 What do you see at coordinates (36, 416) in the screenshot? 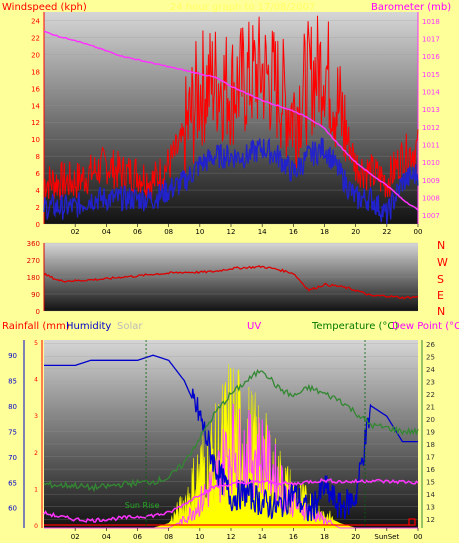
I see `rain-ytick-label-3: 3` at bounding box center [36, 416].